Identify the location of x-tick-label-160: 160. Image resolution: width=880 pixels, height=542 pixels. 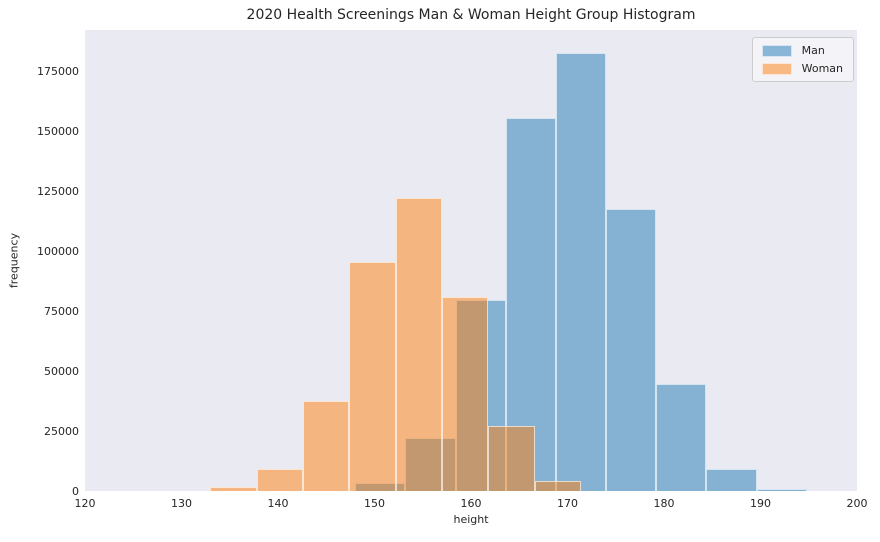
(471, 503).